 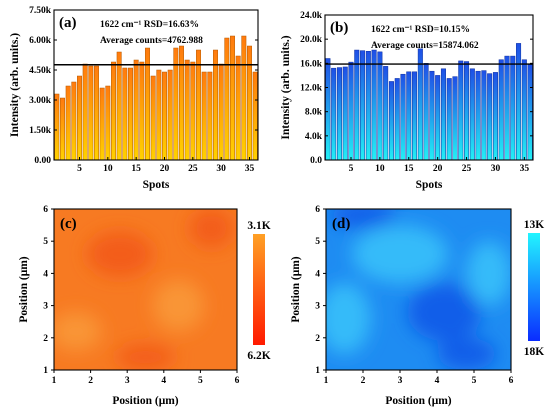 What do you see at coordinates (296, 289) in the screenshot?
I see `y-axis-title: Position (μm)` at bounding box center [296, 289].